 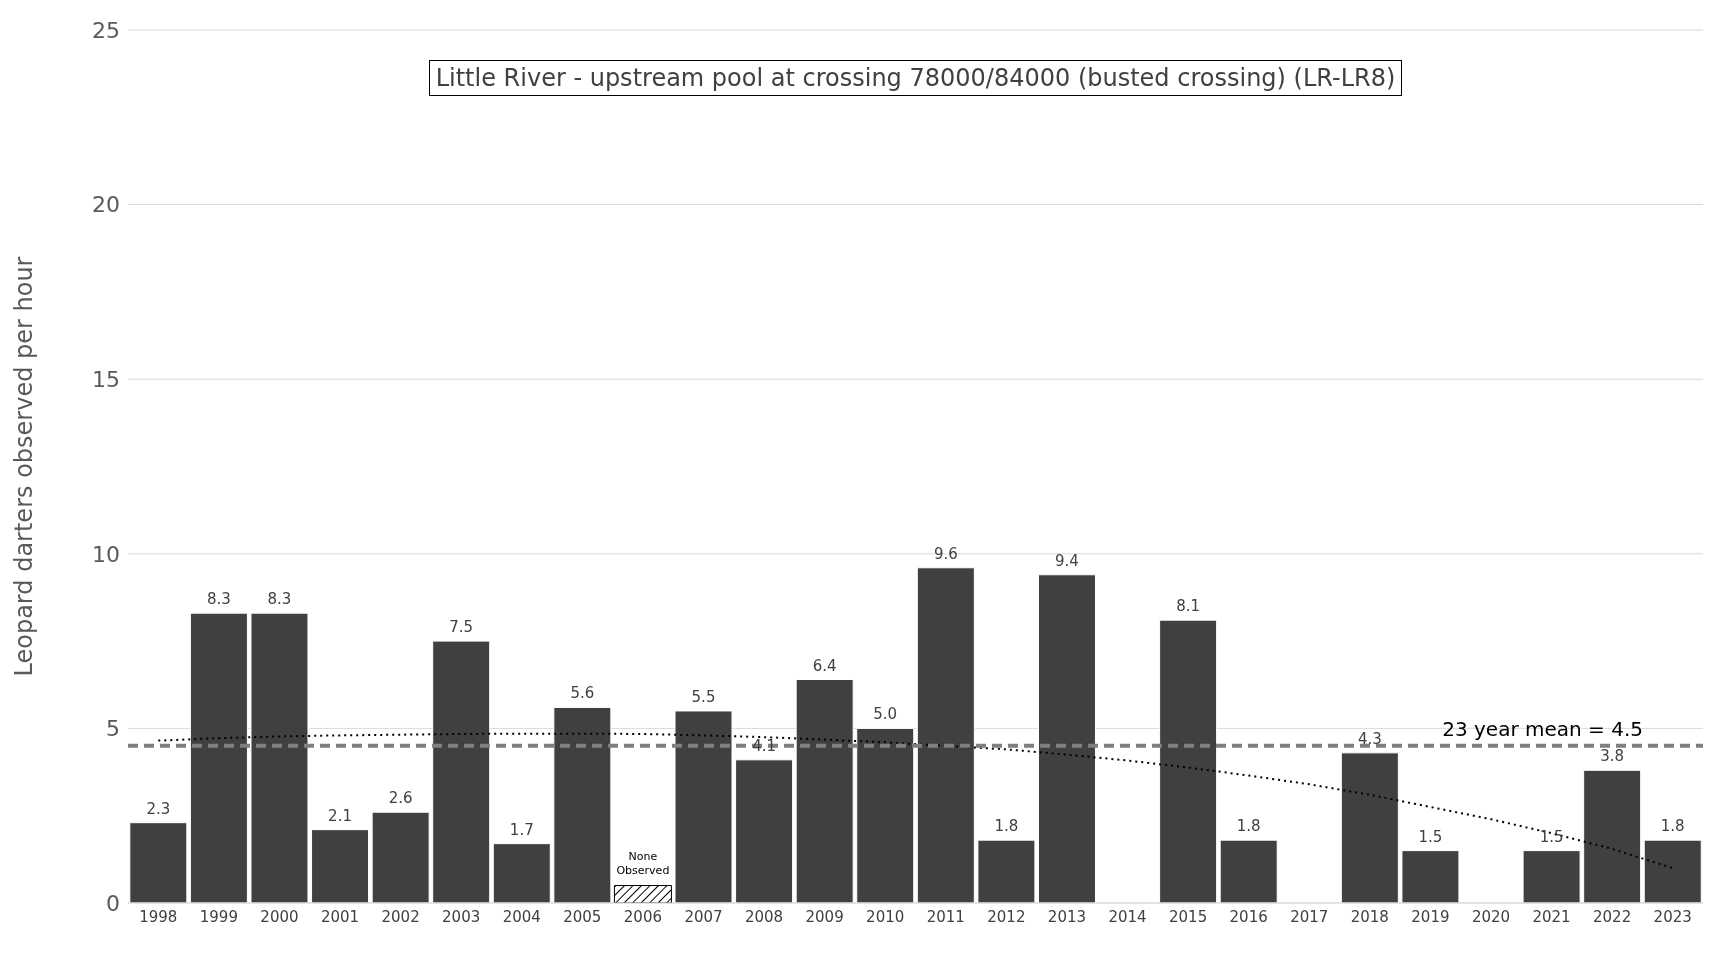 I want to click on x-tick-label: 2000, so click(x=279, y=916).